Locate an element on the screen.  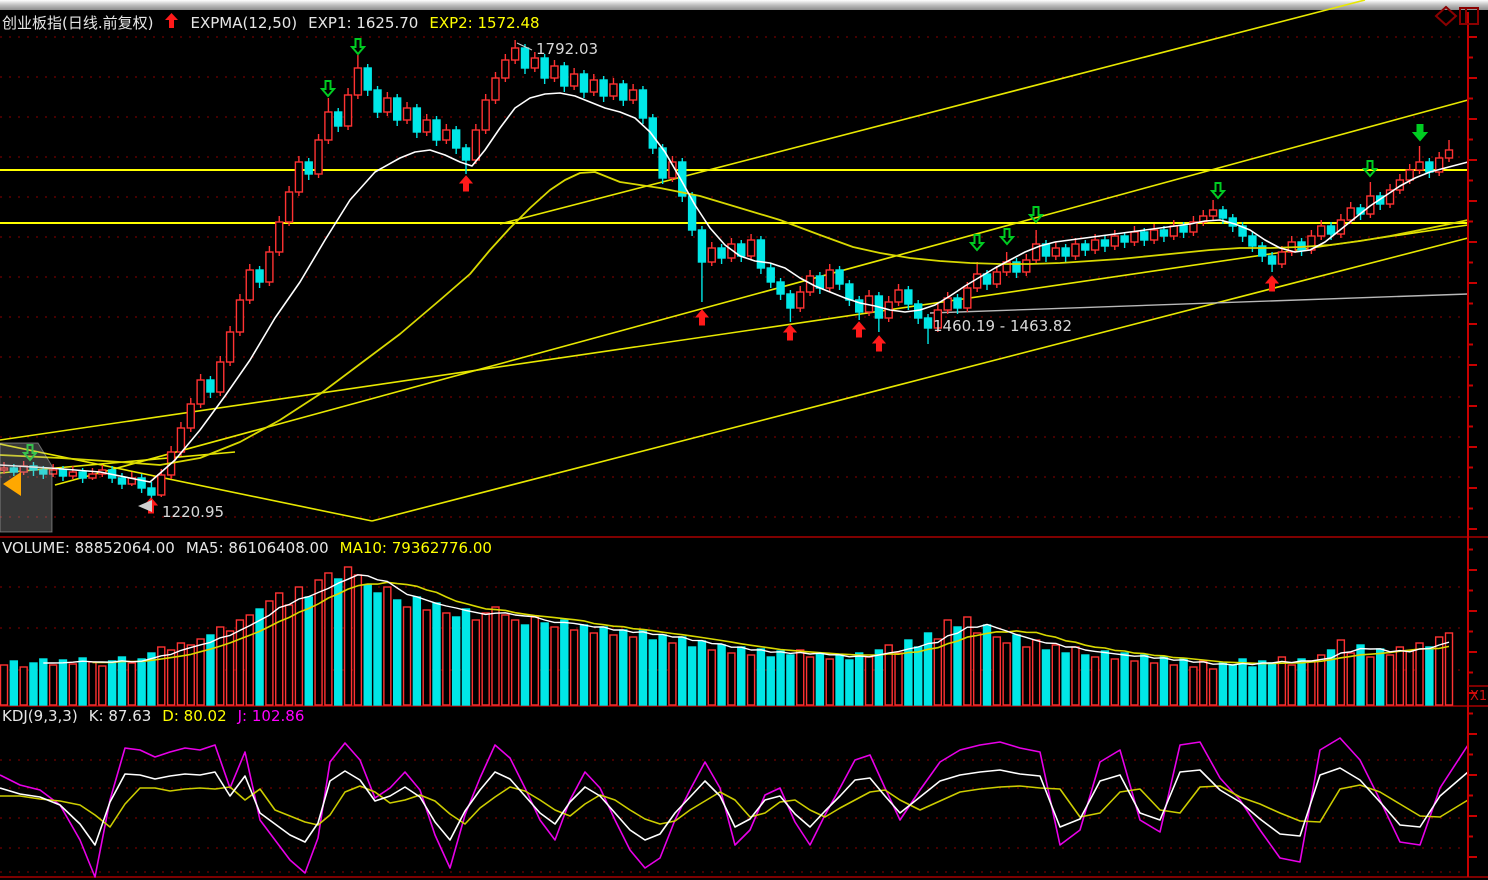
pan-left-arrow-icon is located at coordinates (12, 484).